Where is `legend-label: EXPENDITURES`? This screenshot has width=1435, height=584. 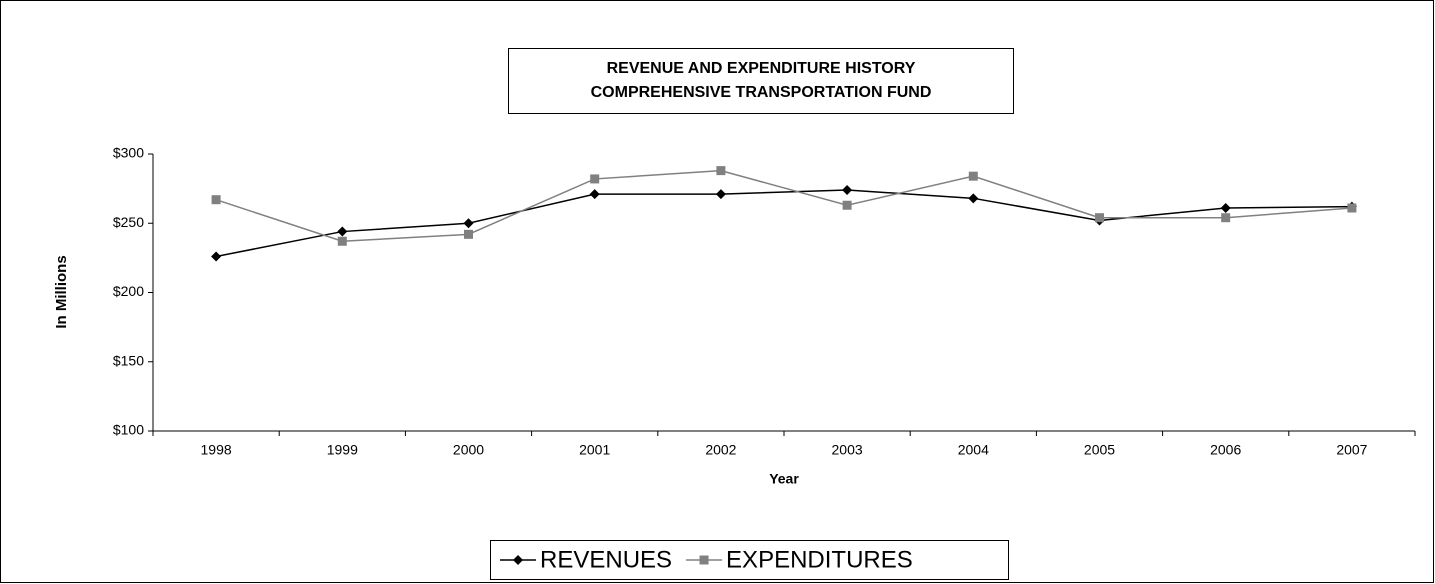 legend-label: EXPENDITURES is located at coordinates (819, 559).